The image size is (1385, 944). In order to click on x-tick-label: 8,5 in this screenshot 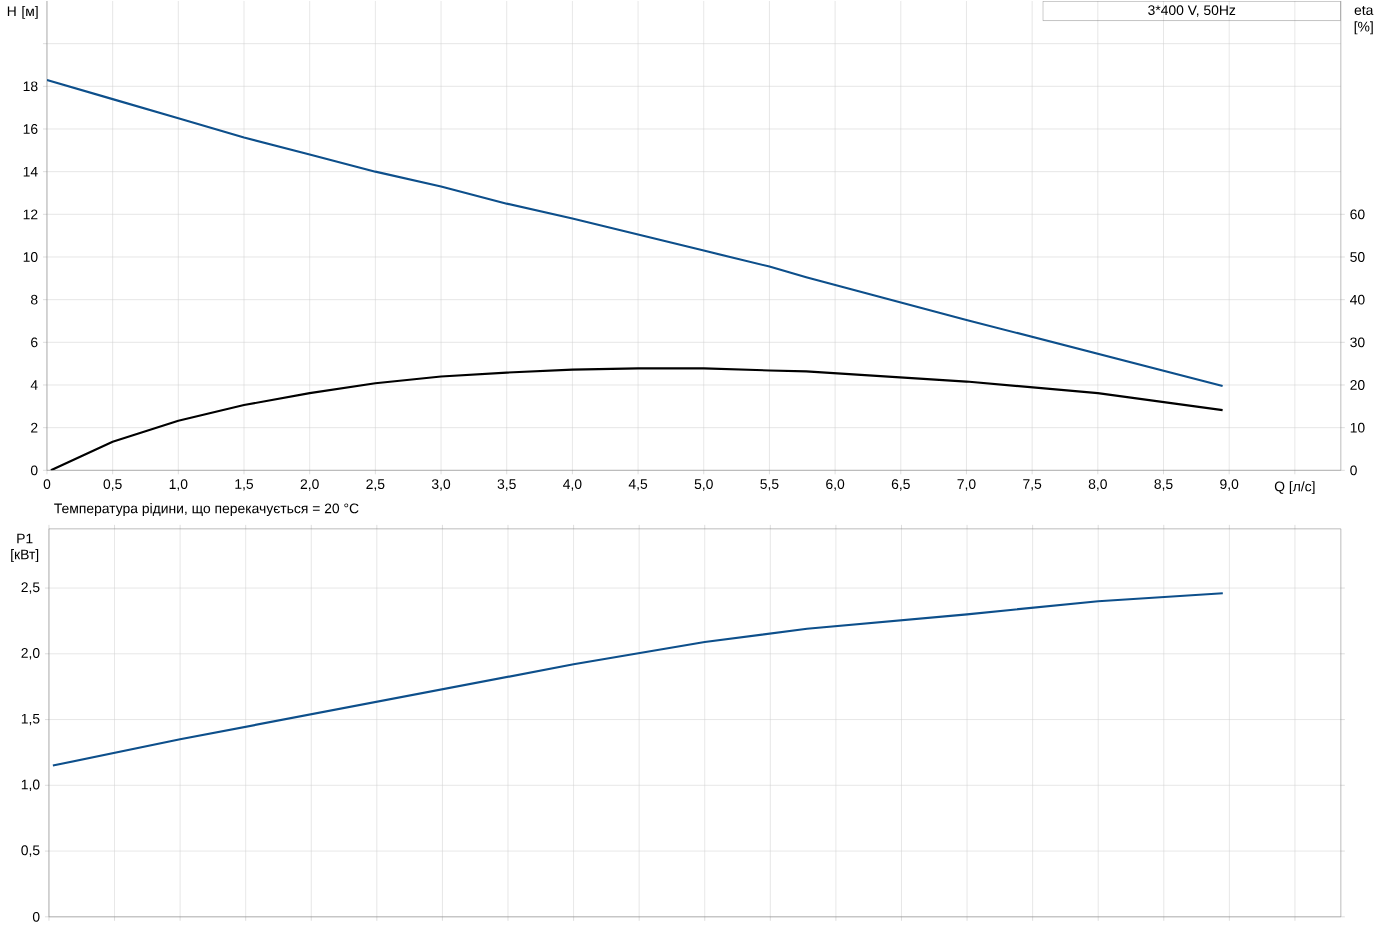, I will do `click(1163, 485)`.